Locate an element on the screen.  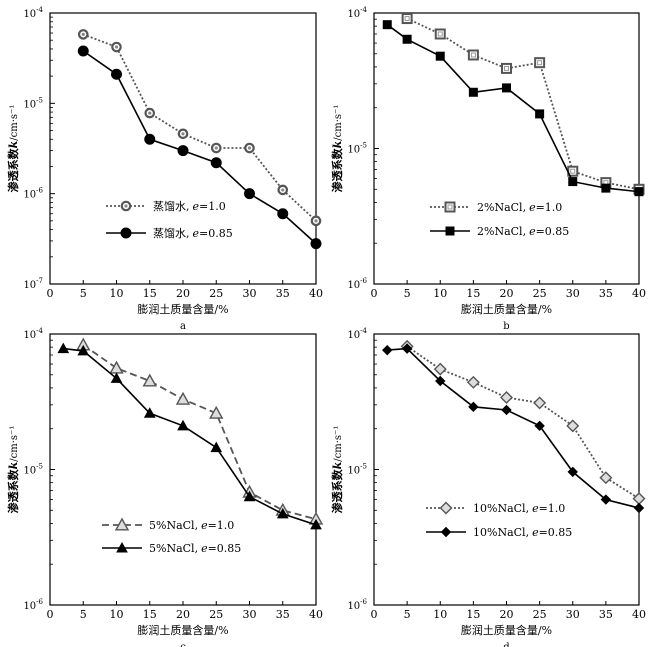
panel-c-panel-label: c is located at coordinates (183, 644).